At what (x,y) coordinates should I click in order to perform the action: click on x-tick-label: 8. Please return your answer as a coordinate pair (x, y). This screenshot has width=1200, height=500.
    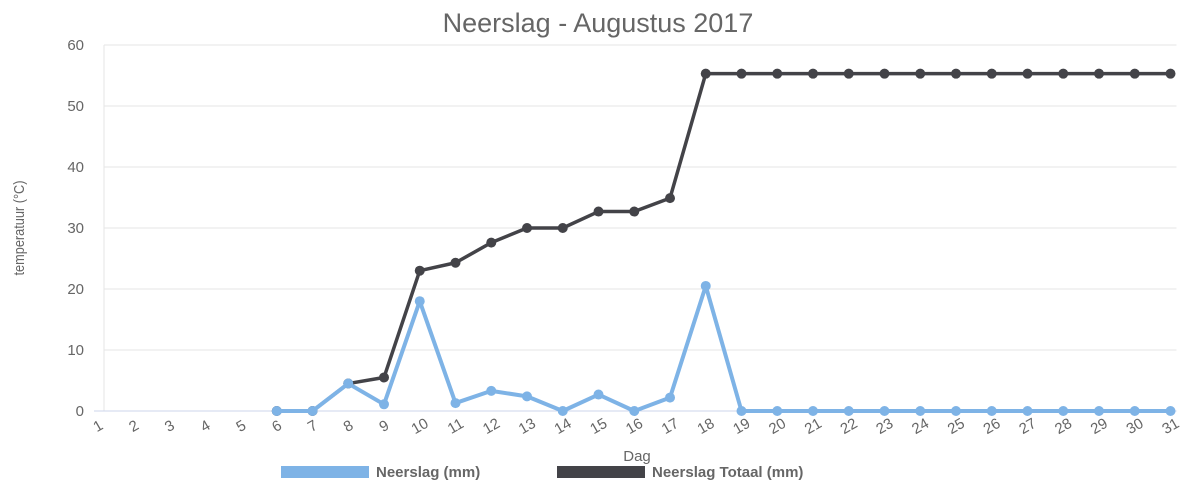
    Looking at the image, I should click on (349, 426).